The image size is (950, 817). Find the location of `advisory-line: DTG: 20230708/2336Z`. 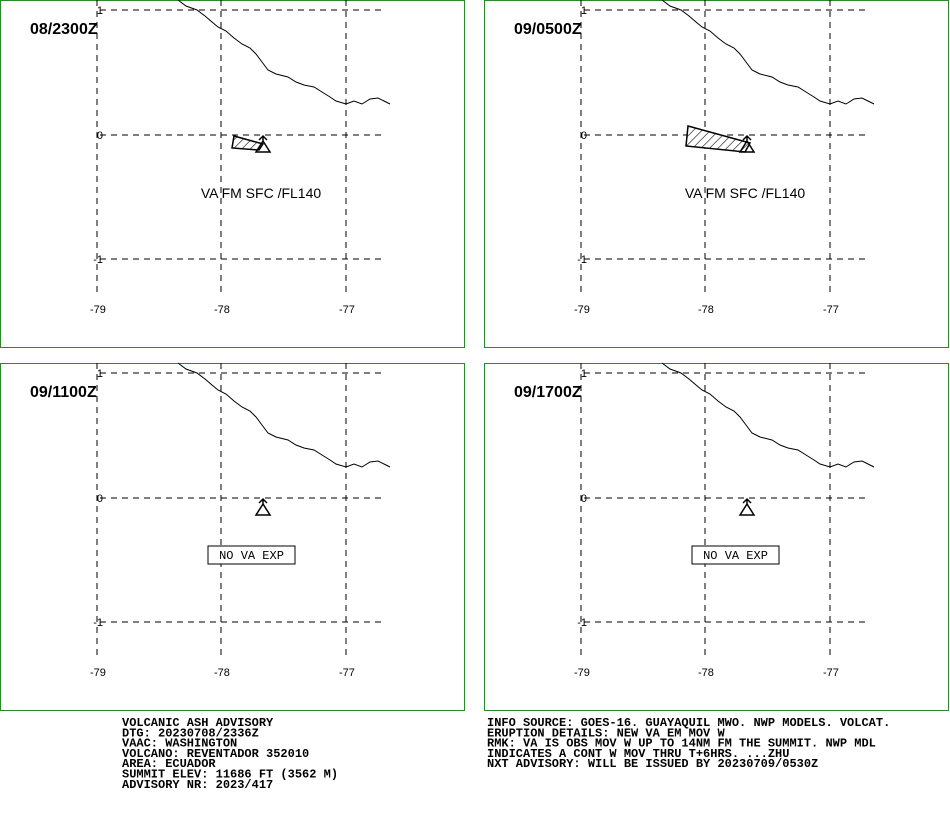

advisory-line: DTG: 20230708/2336Z is located at coordinates (190, 733).